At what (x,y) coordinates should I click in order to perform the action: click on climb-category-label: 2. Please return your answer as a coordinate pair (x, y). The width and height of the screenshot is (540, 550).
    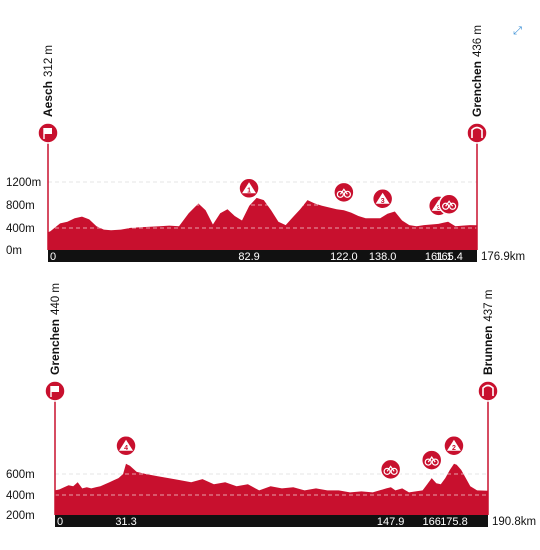
    Looking at the image, I should click on (454, 448).